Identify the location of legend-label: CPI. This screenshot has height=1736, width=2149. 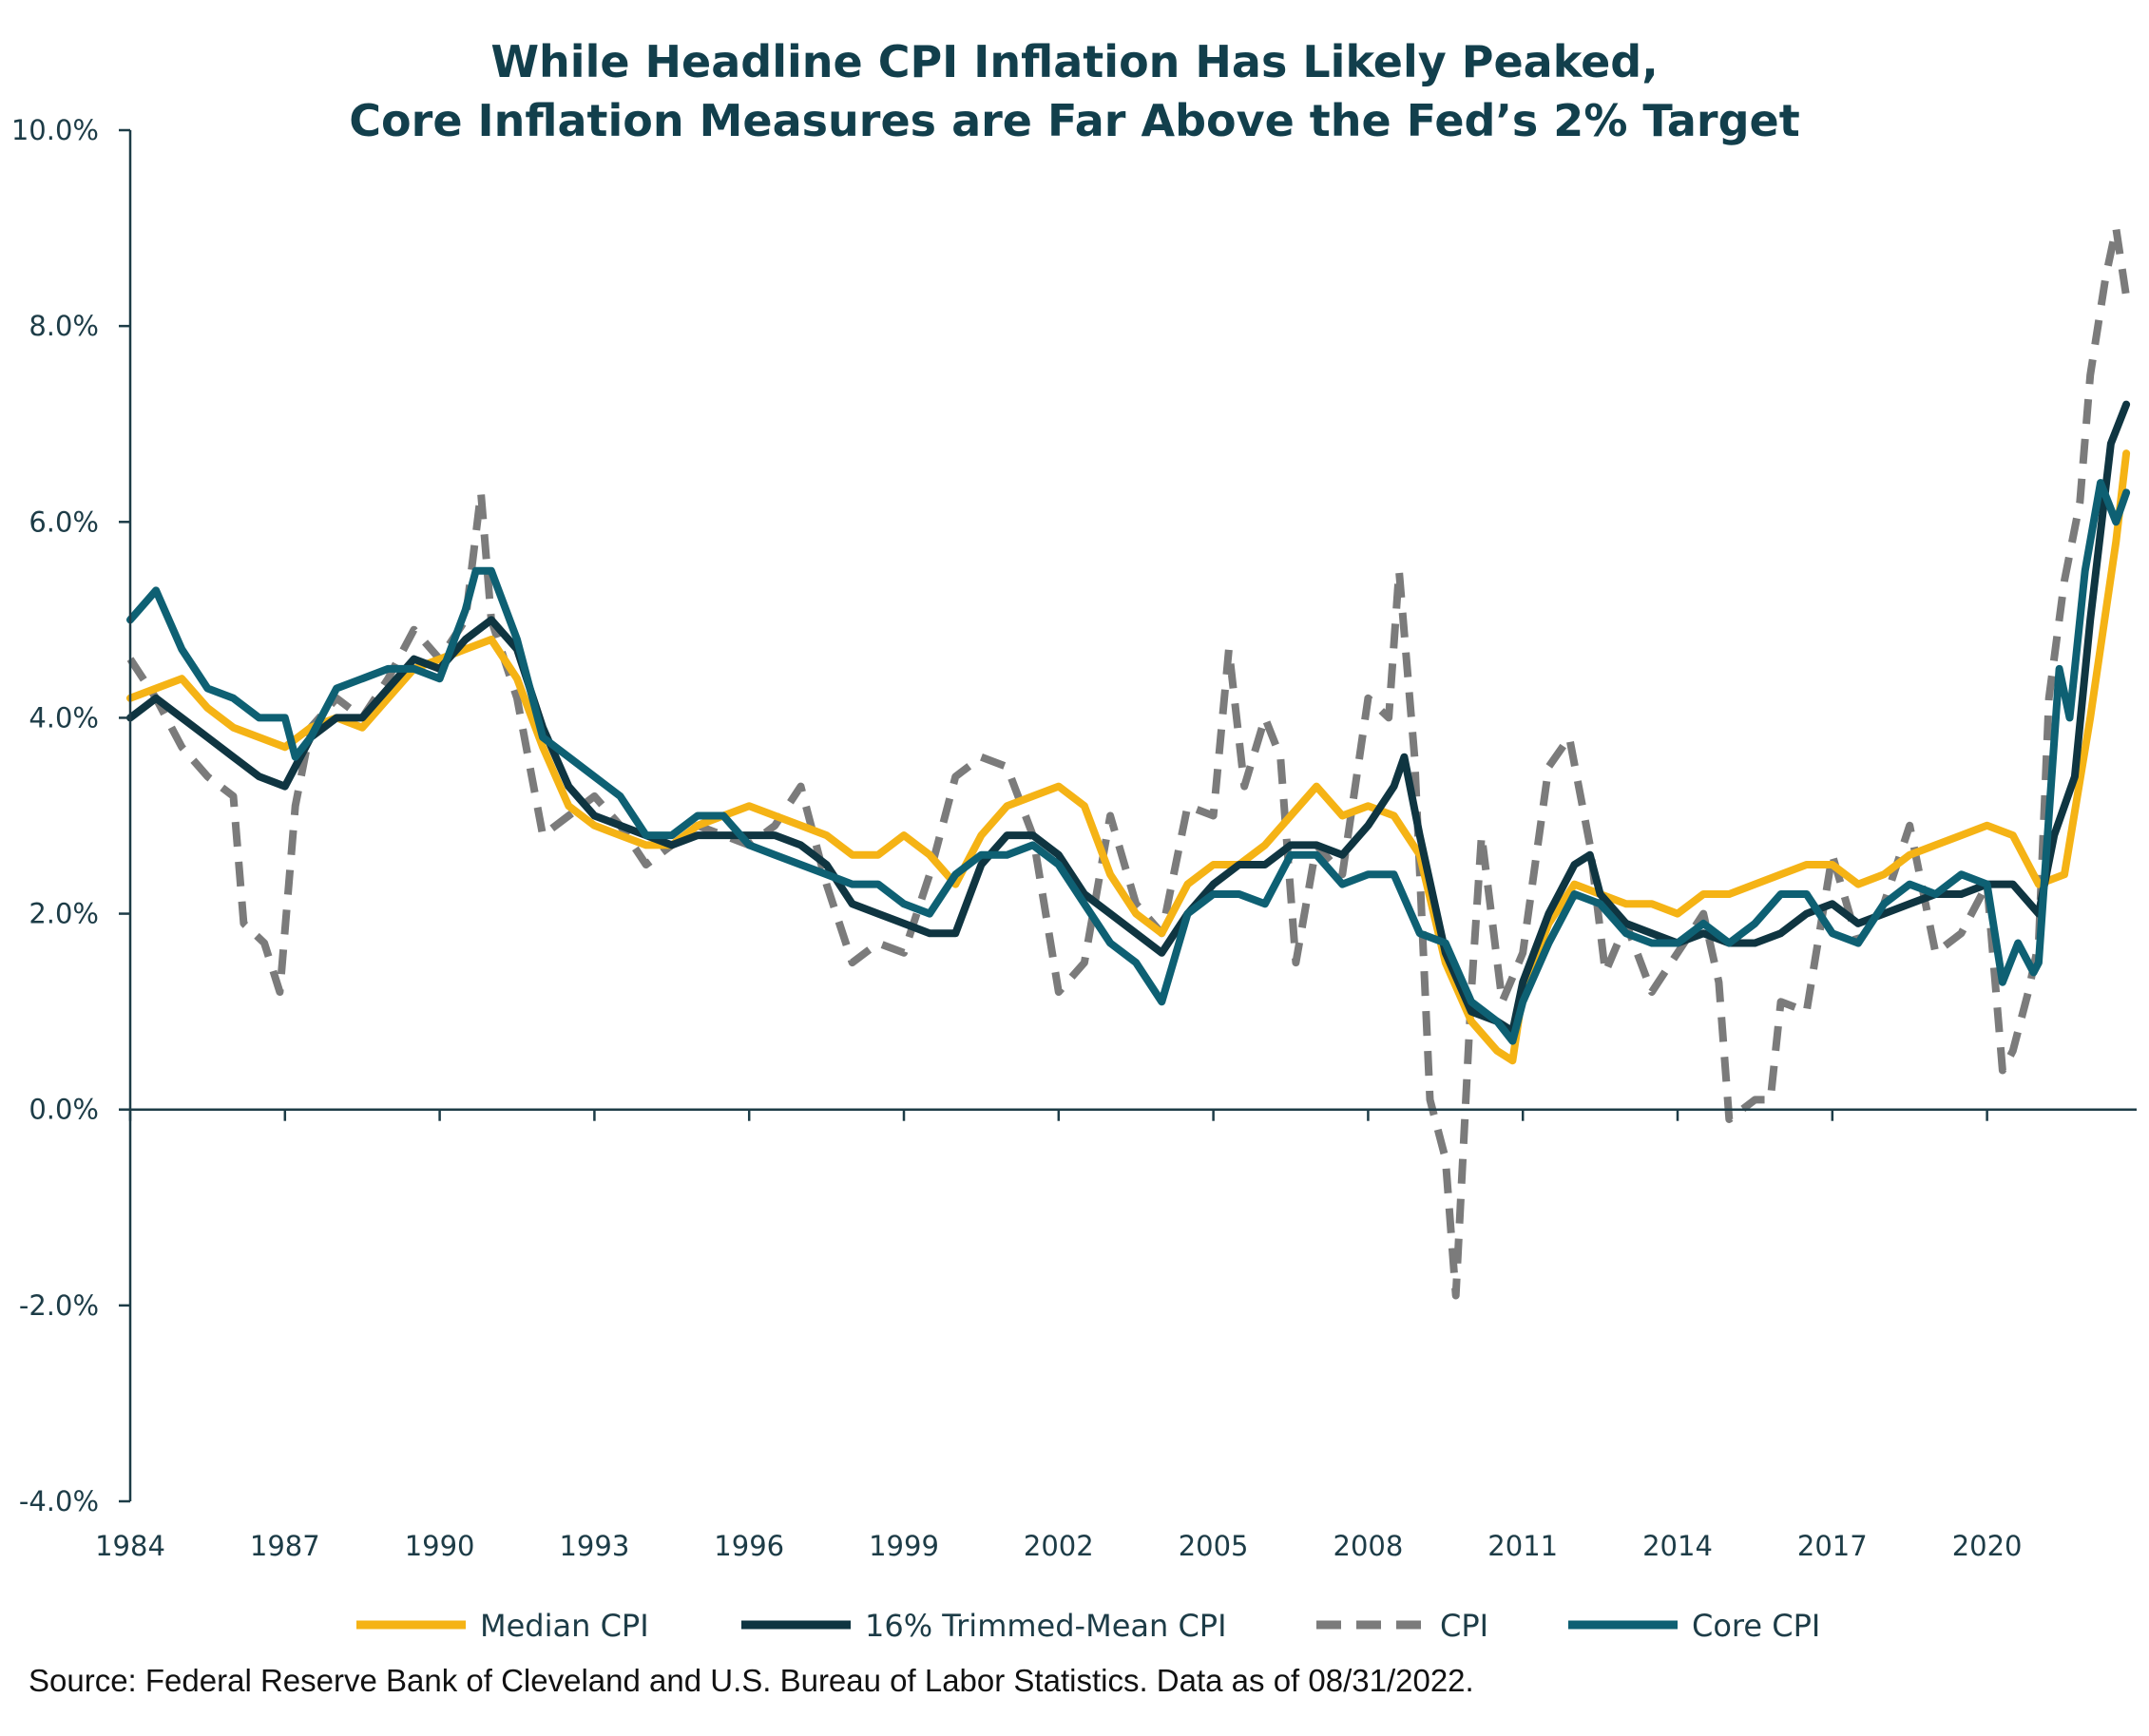
(1464, 1626).